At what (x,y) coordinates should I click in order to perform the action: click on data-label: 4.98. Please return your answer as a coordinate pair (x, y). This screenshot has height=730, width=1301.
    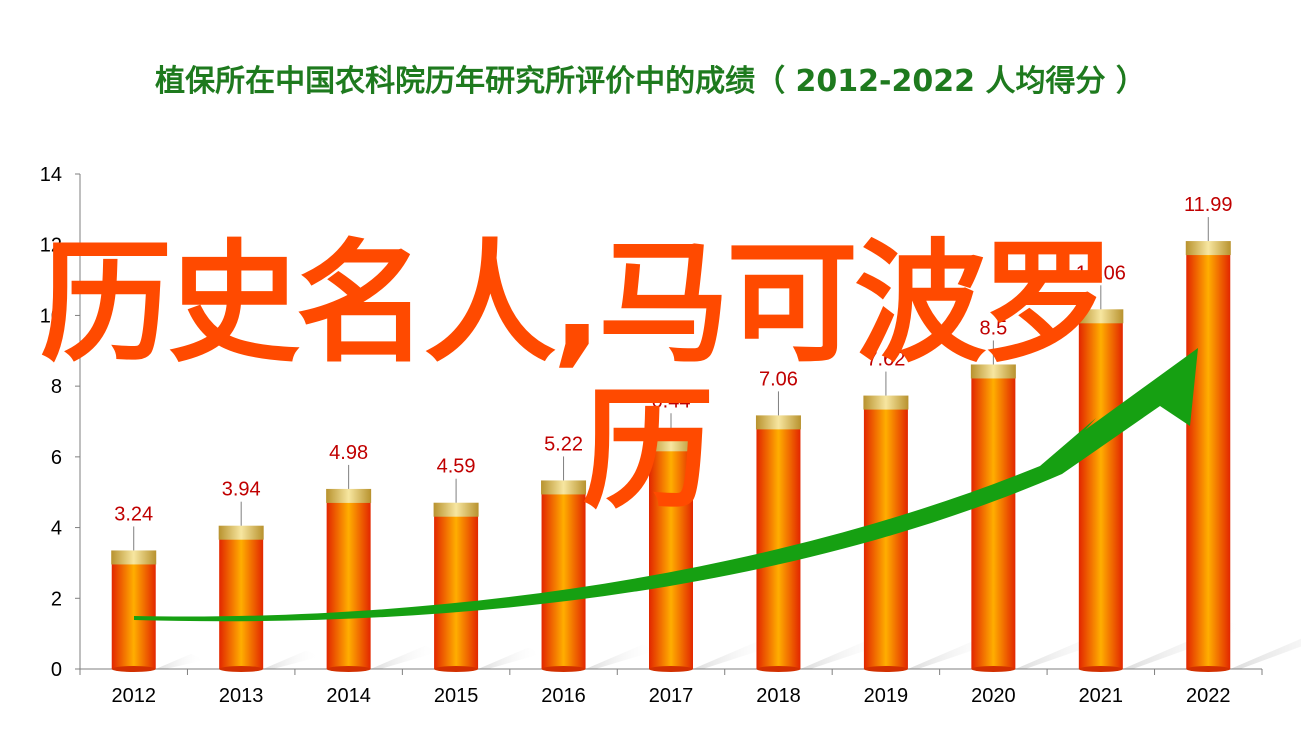
    Looking at the image, I should click on (348, 453).